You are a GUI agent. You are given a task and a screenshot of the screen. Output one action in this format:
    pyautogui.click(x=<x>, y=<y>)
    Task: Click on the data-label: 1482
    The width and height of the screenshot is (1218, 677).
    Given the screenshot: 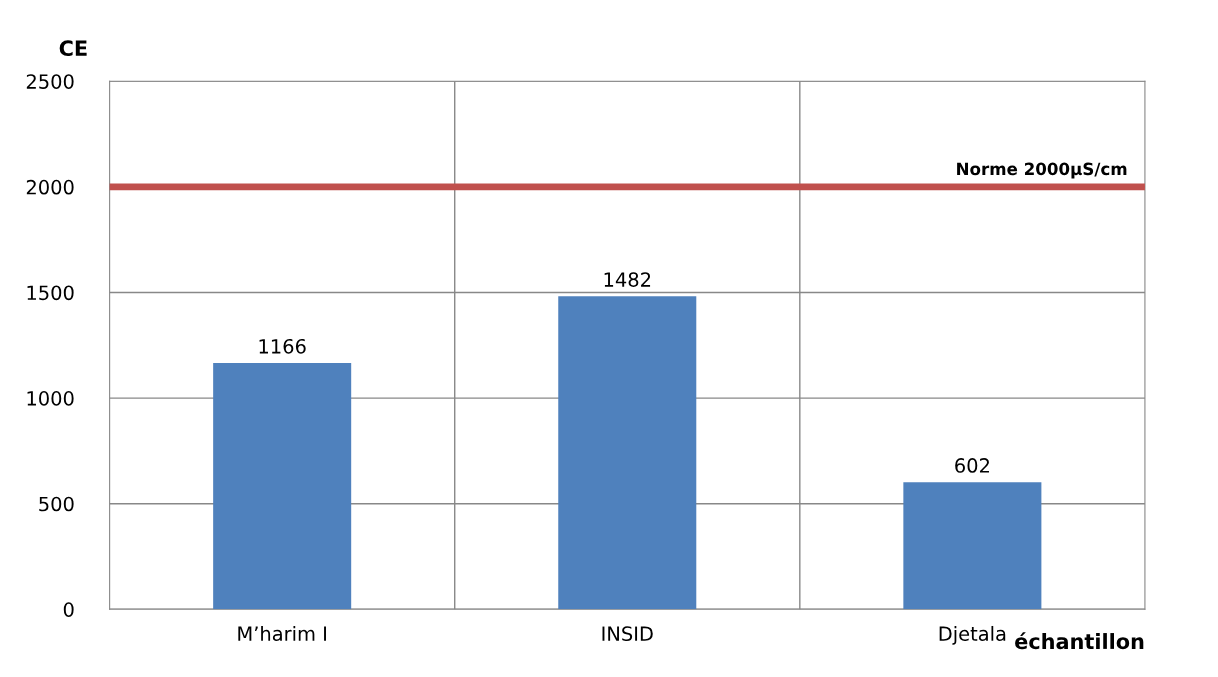 What is the action you would take?
    pyautogui.click(x=627, y=279)
    